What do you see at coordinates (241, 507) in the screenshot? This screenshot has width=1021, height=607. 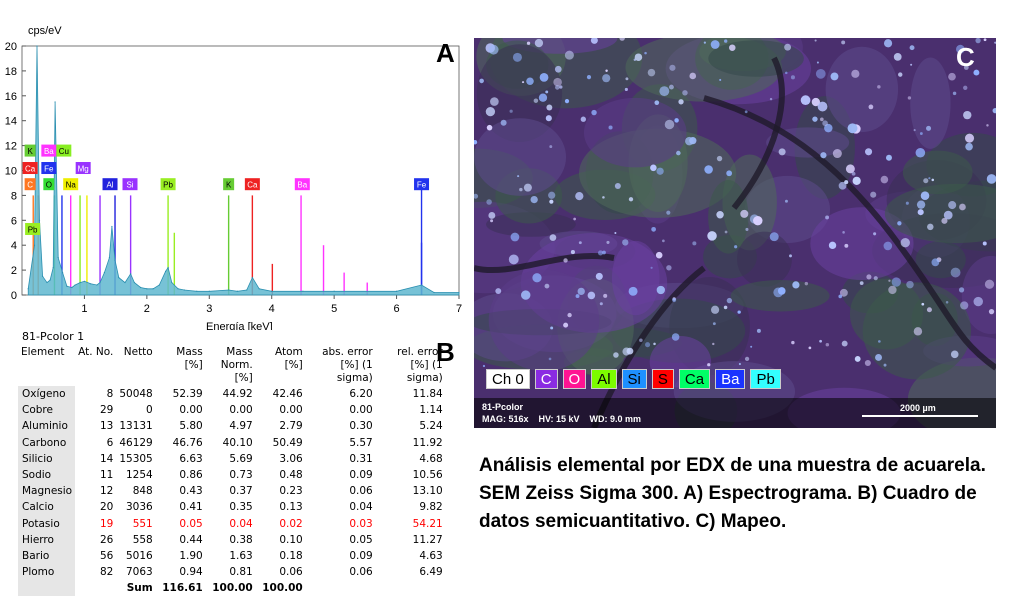 I see `value-cell: 0.35` at bounding box center [241, 507].